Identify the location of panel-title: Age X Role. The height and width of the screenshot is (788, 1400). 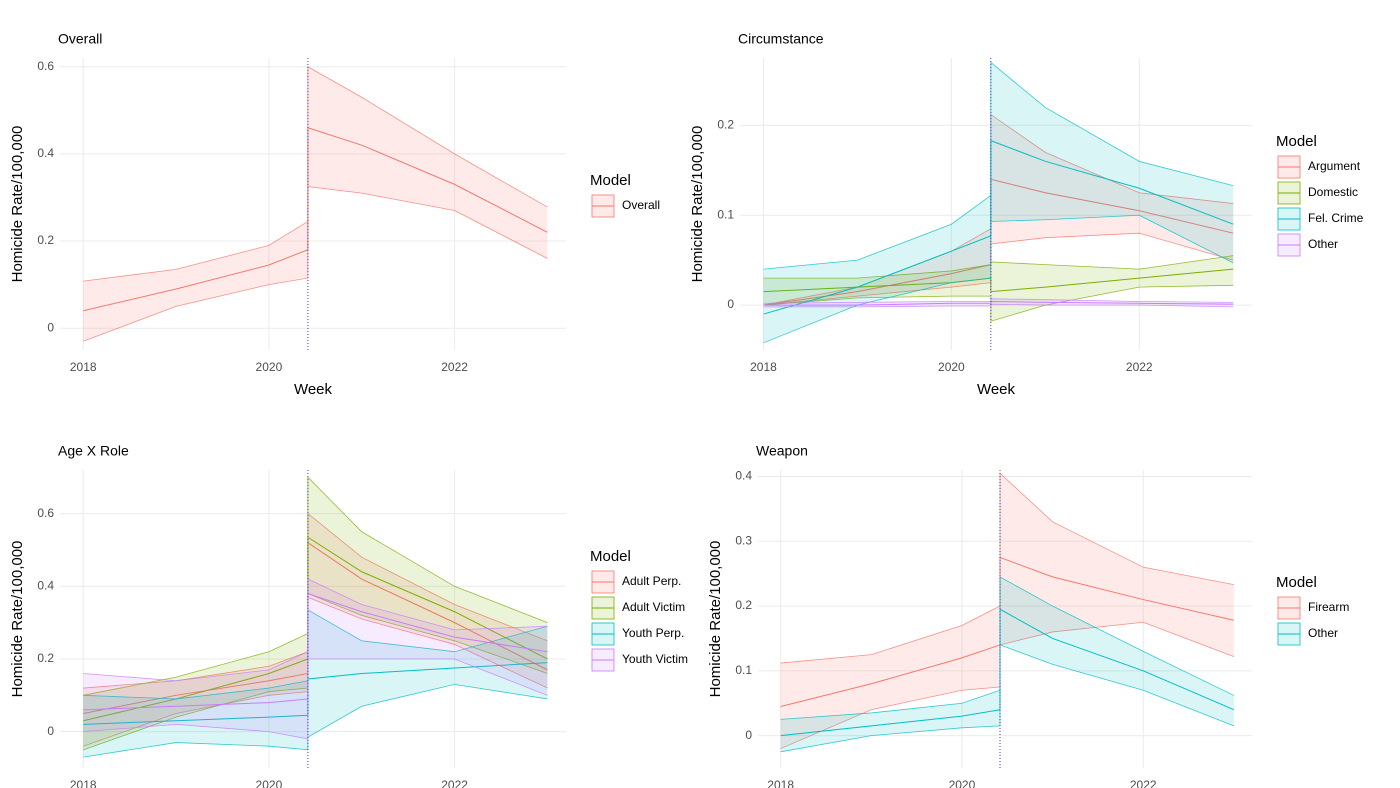
(93, 451).